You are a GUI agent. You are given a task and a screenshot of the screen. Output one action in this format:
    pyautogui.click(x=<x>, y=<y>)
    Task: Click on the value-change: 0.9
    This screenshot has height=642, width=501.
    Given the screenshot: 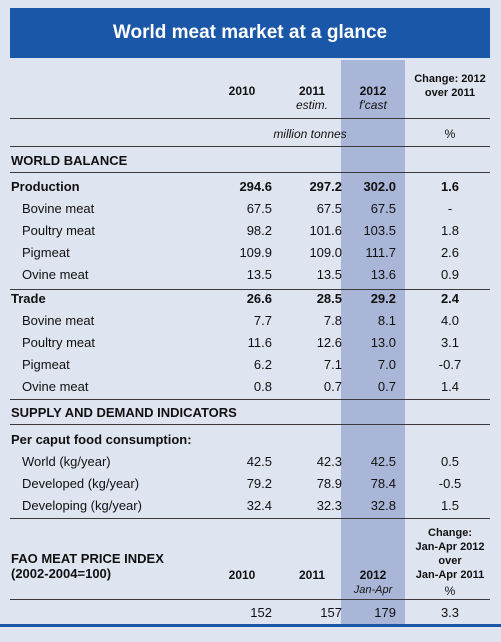 What is the action you would take?
    pyautogui.click(x=450, y=274)
    